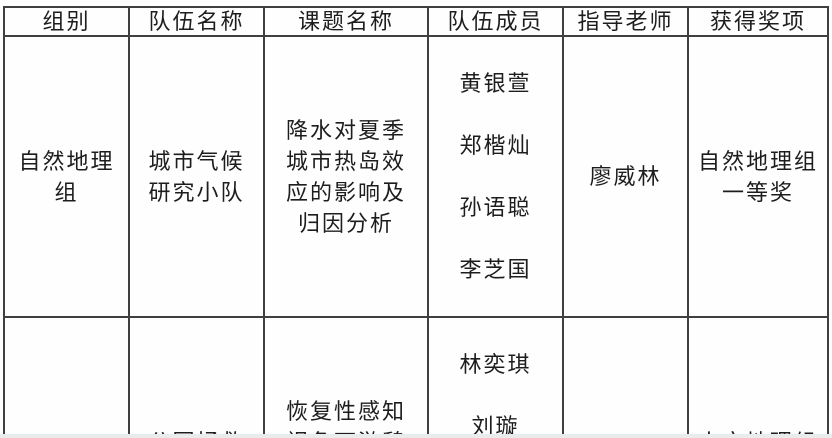 This screenshot has height=438, width=832. I want to click on award-cell: 人文地理组 二等奖, so click(758, 377).